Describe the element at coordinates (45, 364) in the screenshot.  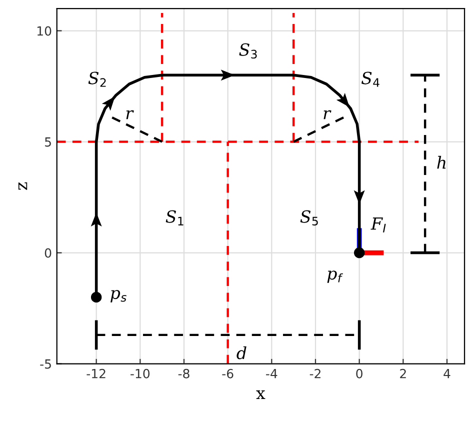
I see `y-tick-label: -5` at that location.